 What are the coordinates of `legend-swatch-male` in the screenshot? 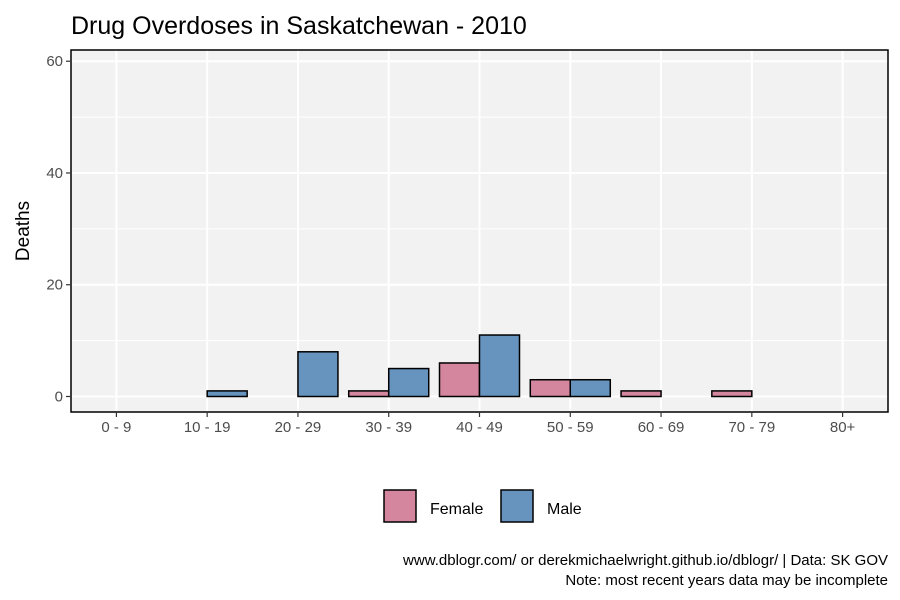 It's located at (517, 506).